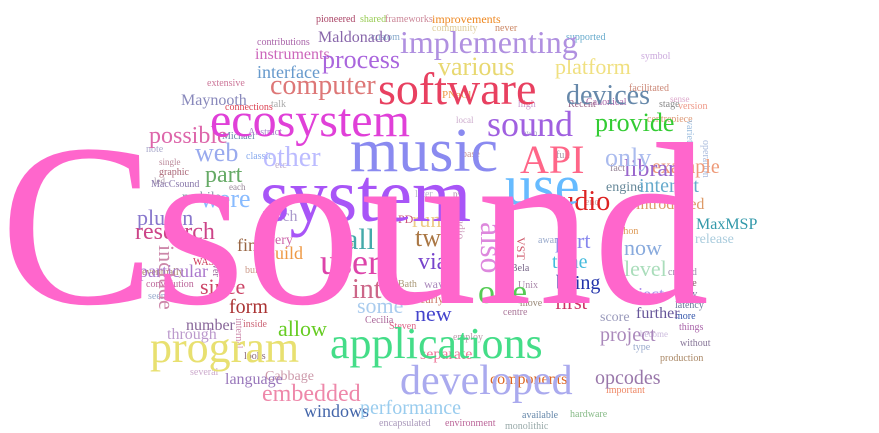  I want to click on word-without: without, so click(695, 343).